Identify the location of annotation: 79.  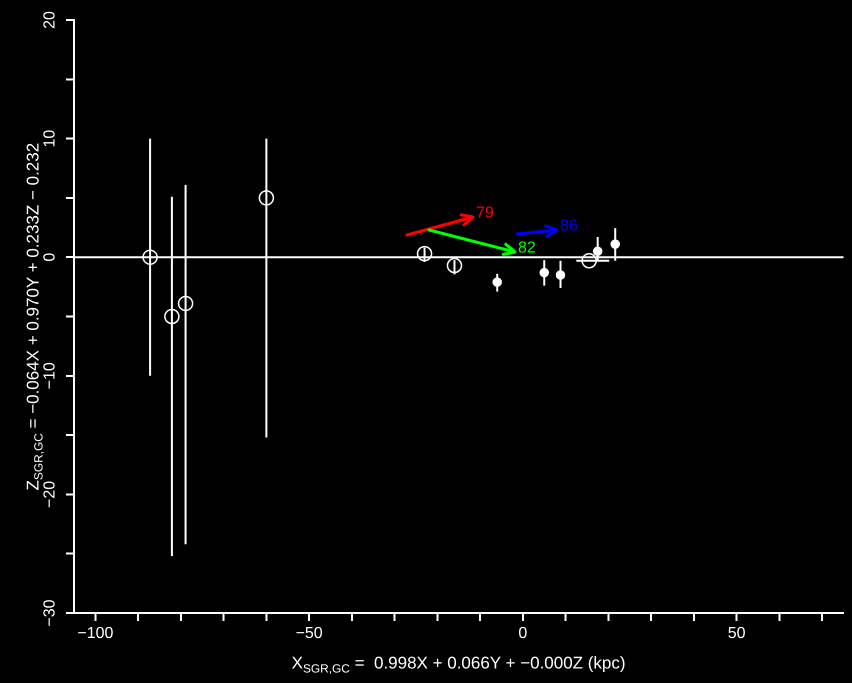
(485, 213).